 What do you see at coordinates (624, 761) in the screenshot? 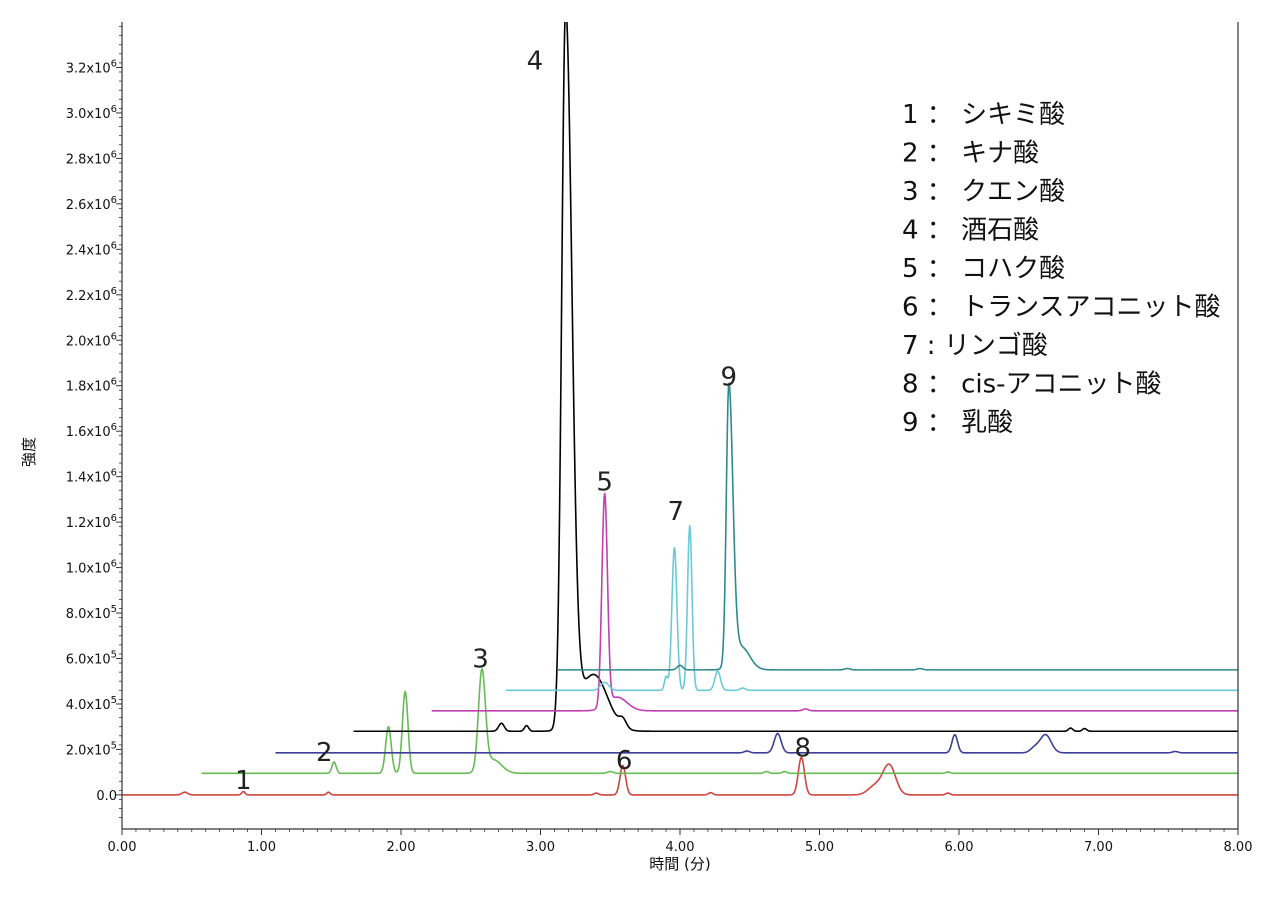
I see `peak-label-6: 6` at bounding box center [624, 761].